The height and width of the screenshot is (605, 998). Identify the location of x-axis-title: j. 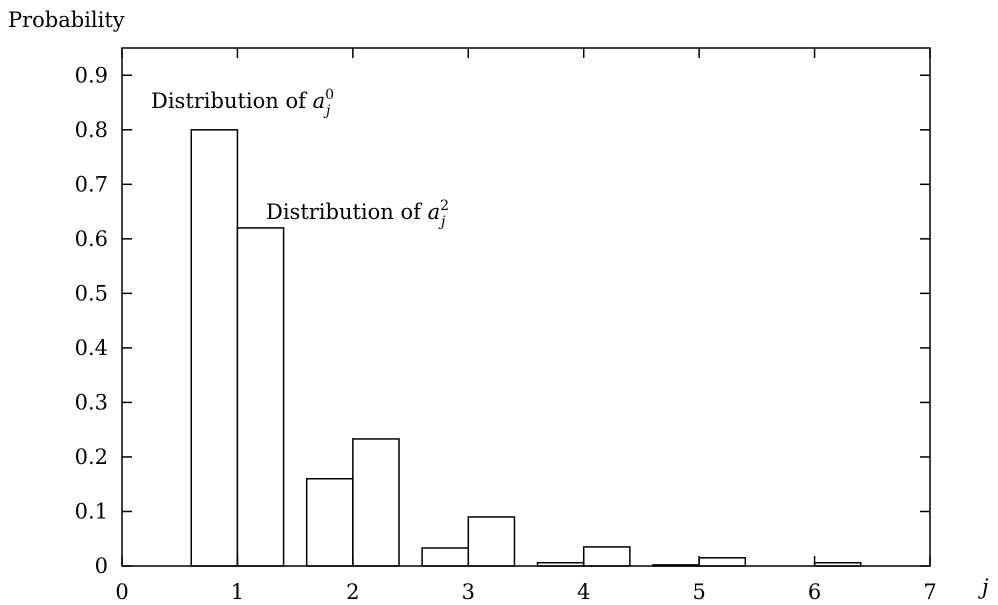
(983, 587).